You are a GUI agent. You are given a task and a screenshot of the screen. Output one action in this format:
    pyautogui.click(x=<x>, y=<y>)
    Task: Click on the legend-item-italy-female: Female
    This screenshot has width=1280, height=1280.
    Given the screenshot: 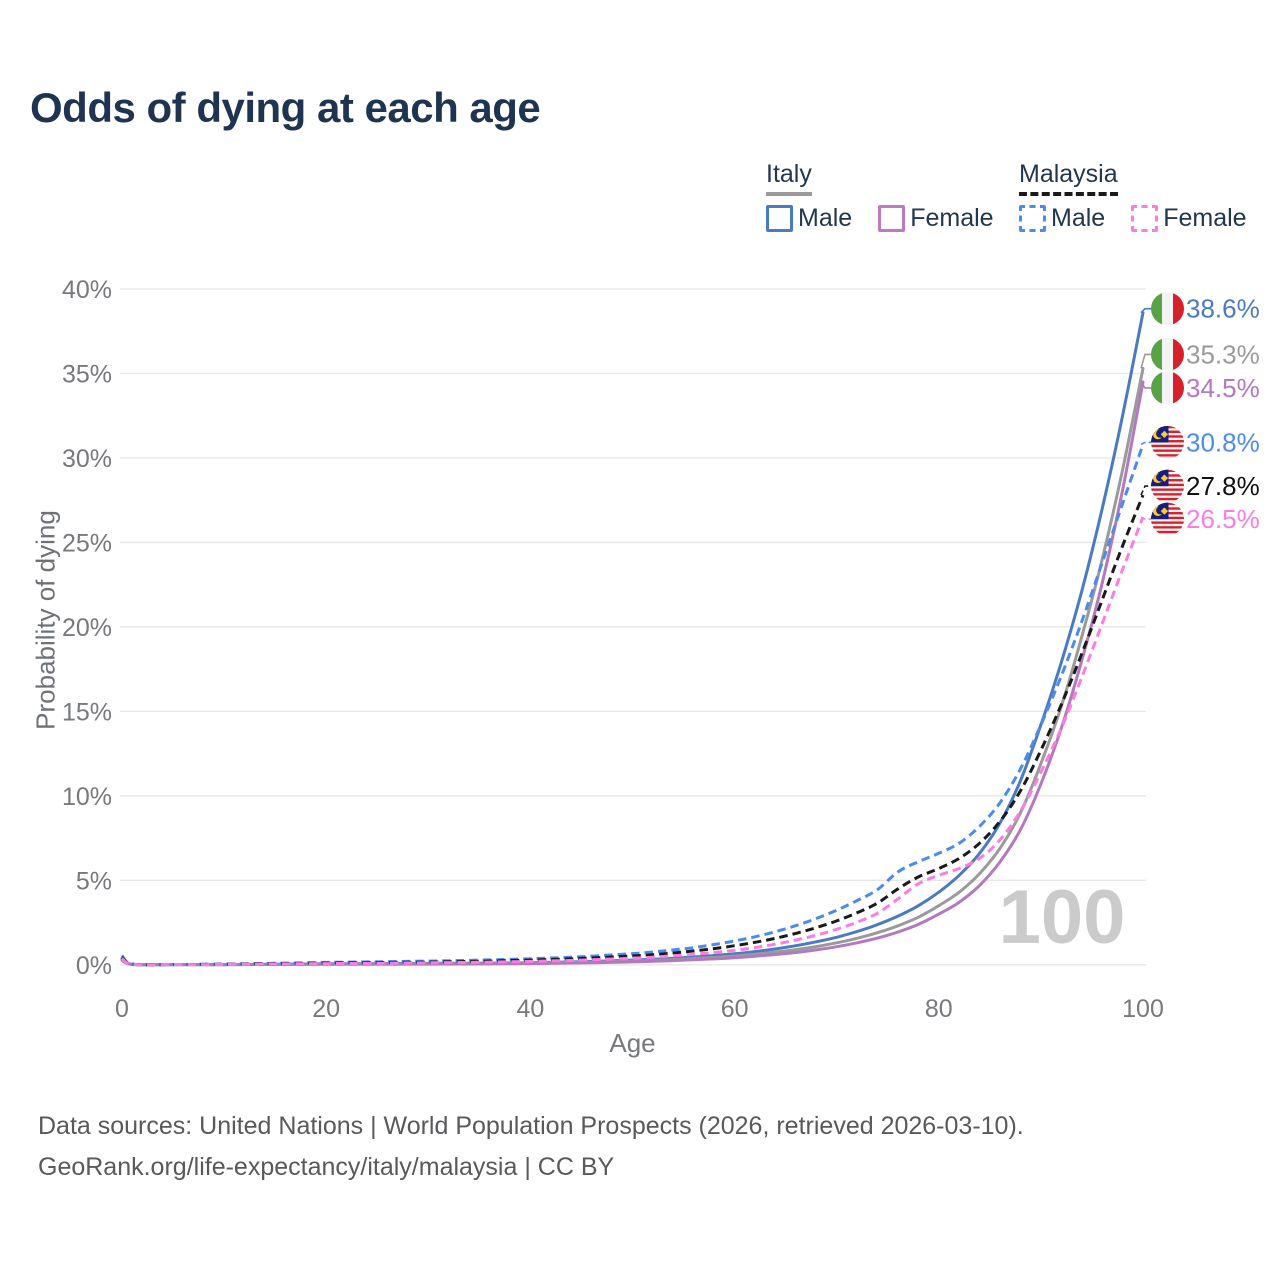 What is the action you would take?
    pyautogui.click(x=936, y=218)
    